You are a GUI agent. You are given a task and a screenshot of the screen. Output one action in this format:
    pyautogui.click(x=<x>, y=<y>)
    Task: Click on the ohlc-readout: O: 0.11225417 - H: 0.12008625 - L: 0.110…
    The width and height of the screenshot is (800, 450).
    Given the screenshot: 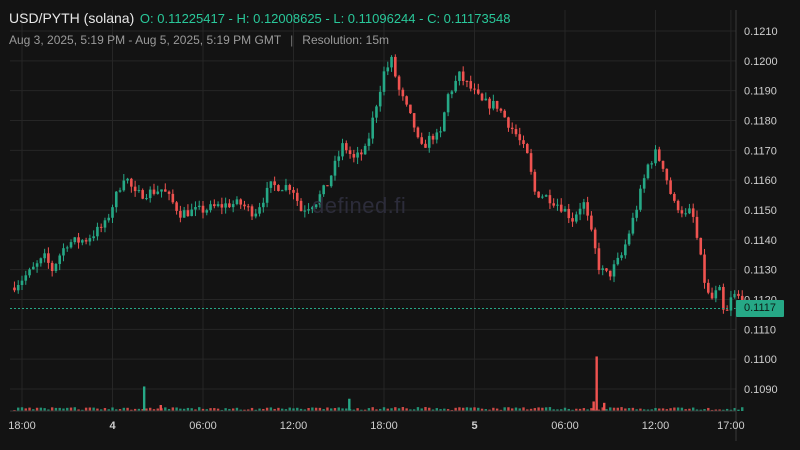 What is the action you would take?
    pyautogui.click(x=325, y=18)
    